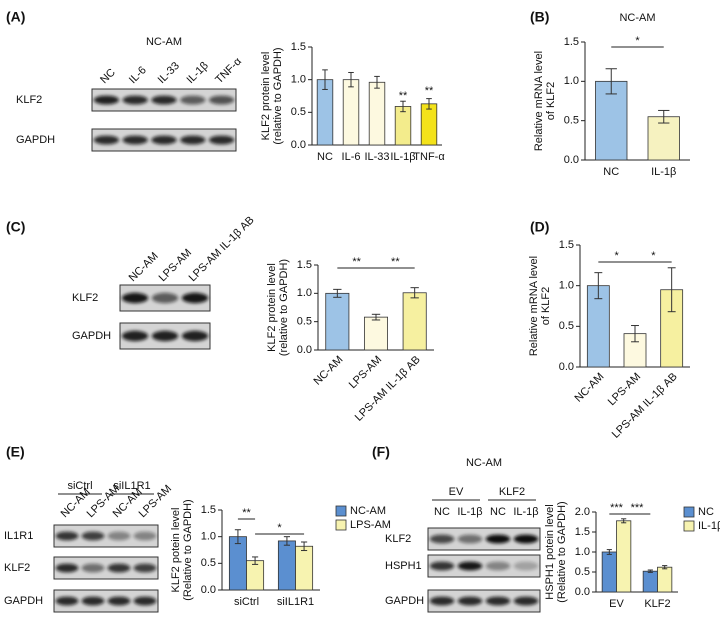 The image size is (720, 630). What do you see at coordinates (295, 602) in the screenshot?
I see `x-tick-label: siIL1R1` at bounding box center [295, 602].